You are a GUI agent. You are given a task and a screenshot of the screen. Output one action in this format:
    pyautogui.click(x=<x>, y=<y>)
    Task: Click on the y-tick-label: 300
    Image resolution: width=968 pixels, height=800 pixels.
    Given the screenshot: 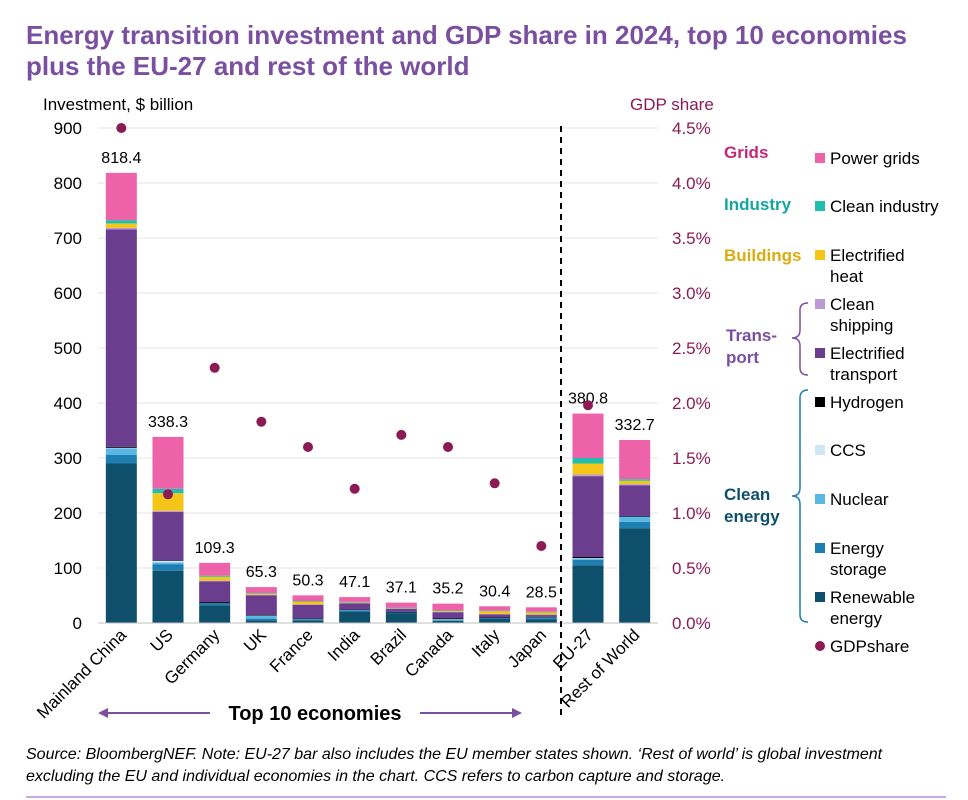 What is the action you would take?
    pyautogui.click(x=68, y=458)
    